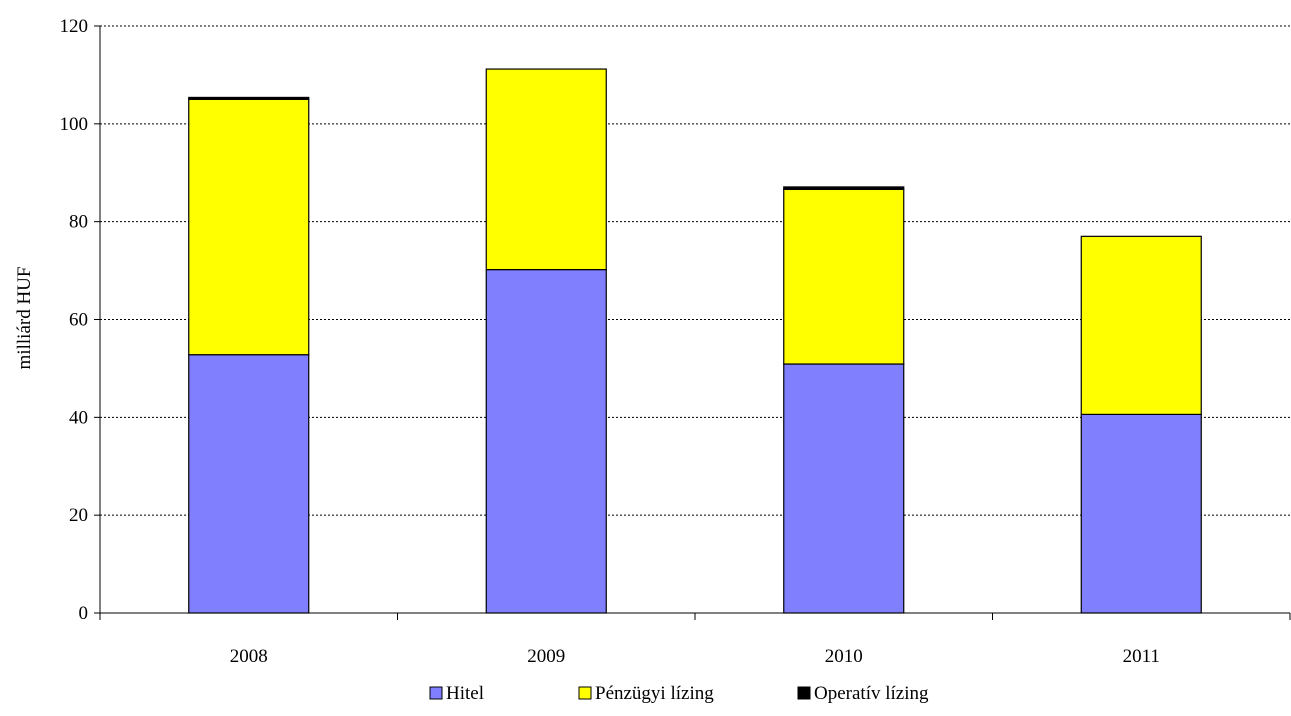  Describe the element at coordinates (695, 640) in the screenshot. I see `x-tick-labels: 2008 2009 2010 2011` at that location.